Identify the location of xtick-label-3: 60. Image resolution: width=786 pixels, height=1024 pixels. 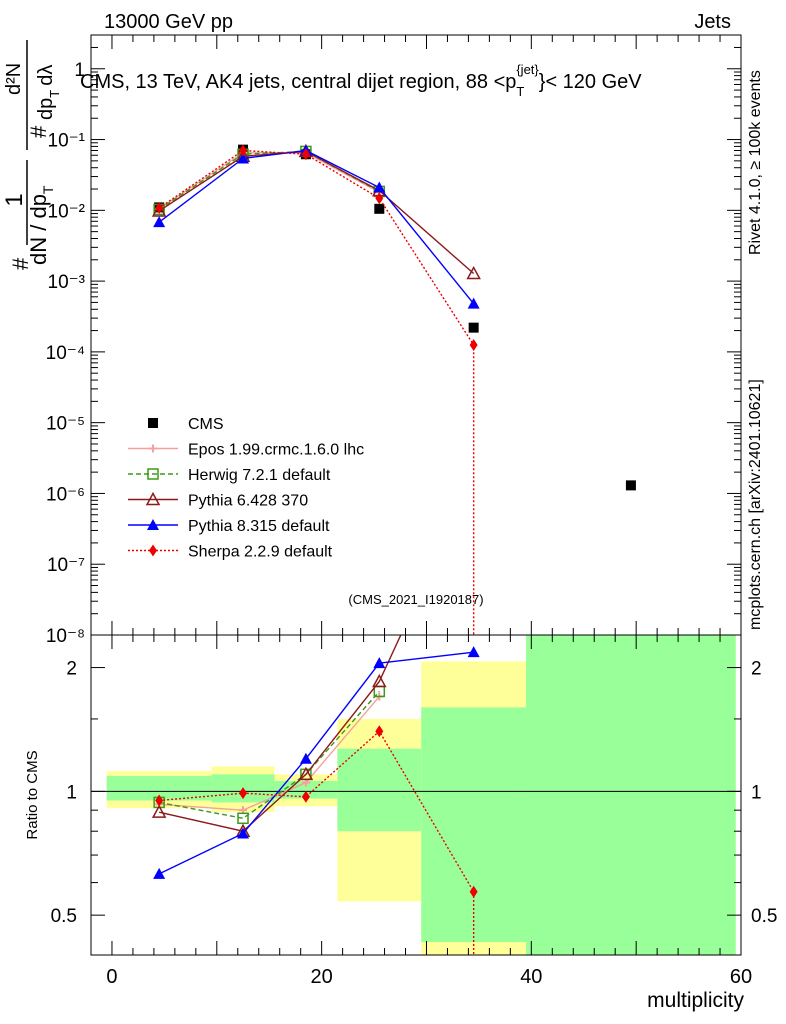
(741, 977).